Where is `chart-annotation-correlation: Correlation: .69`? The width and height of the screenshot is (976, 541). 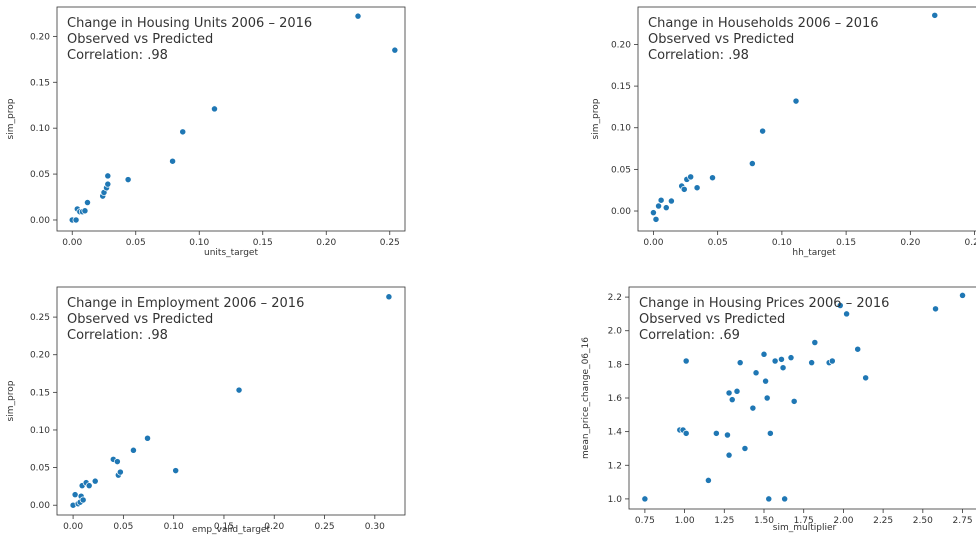 chart-annotation-correlation: Correlation: .69 is located at coordinates (689, 335).